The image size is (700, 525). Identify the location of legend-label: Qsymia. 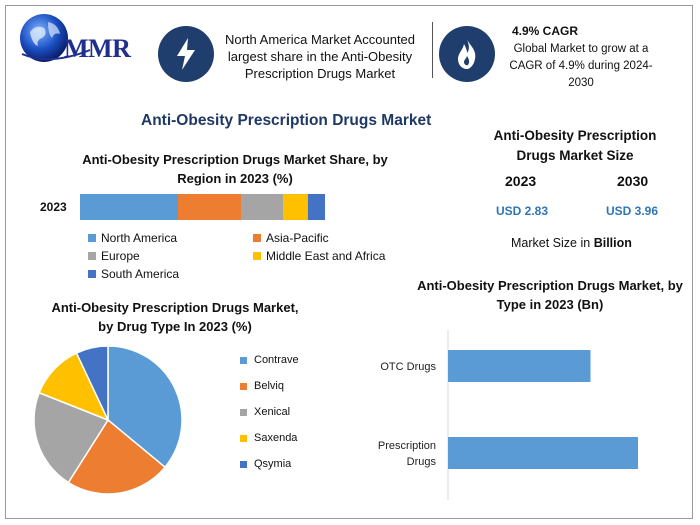
(273, 464).